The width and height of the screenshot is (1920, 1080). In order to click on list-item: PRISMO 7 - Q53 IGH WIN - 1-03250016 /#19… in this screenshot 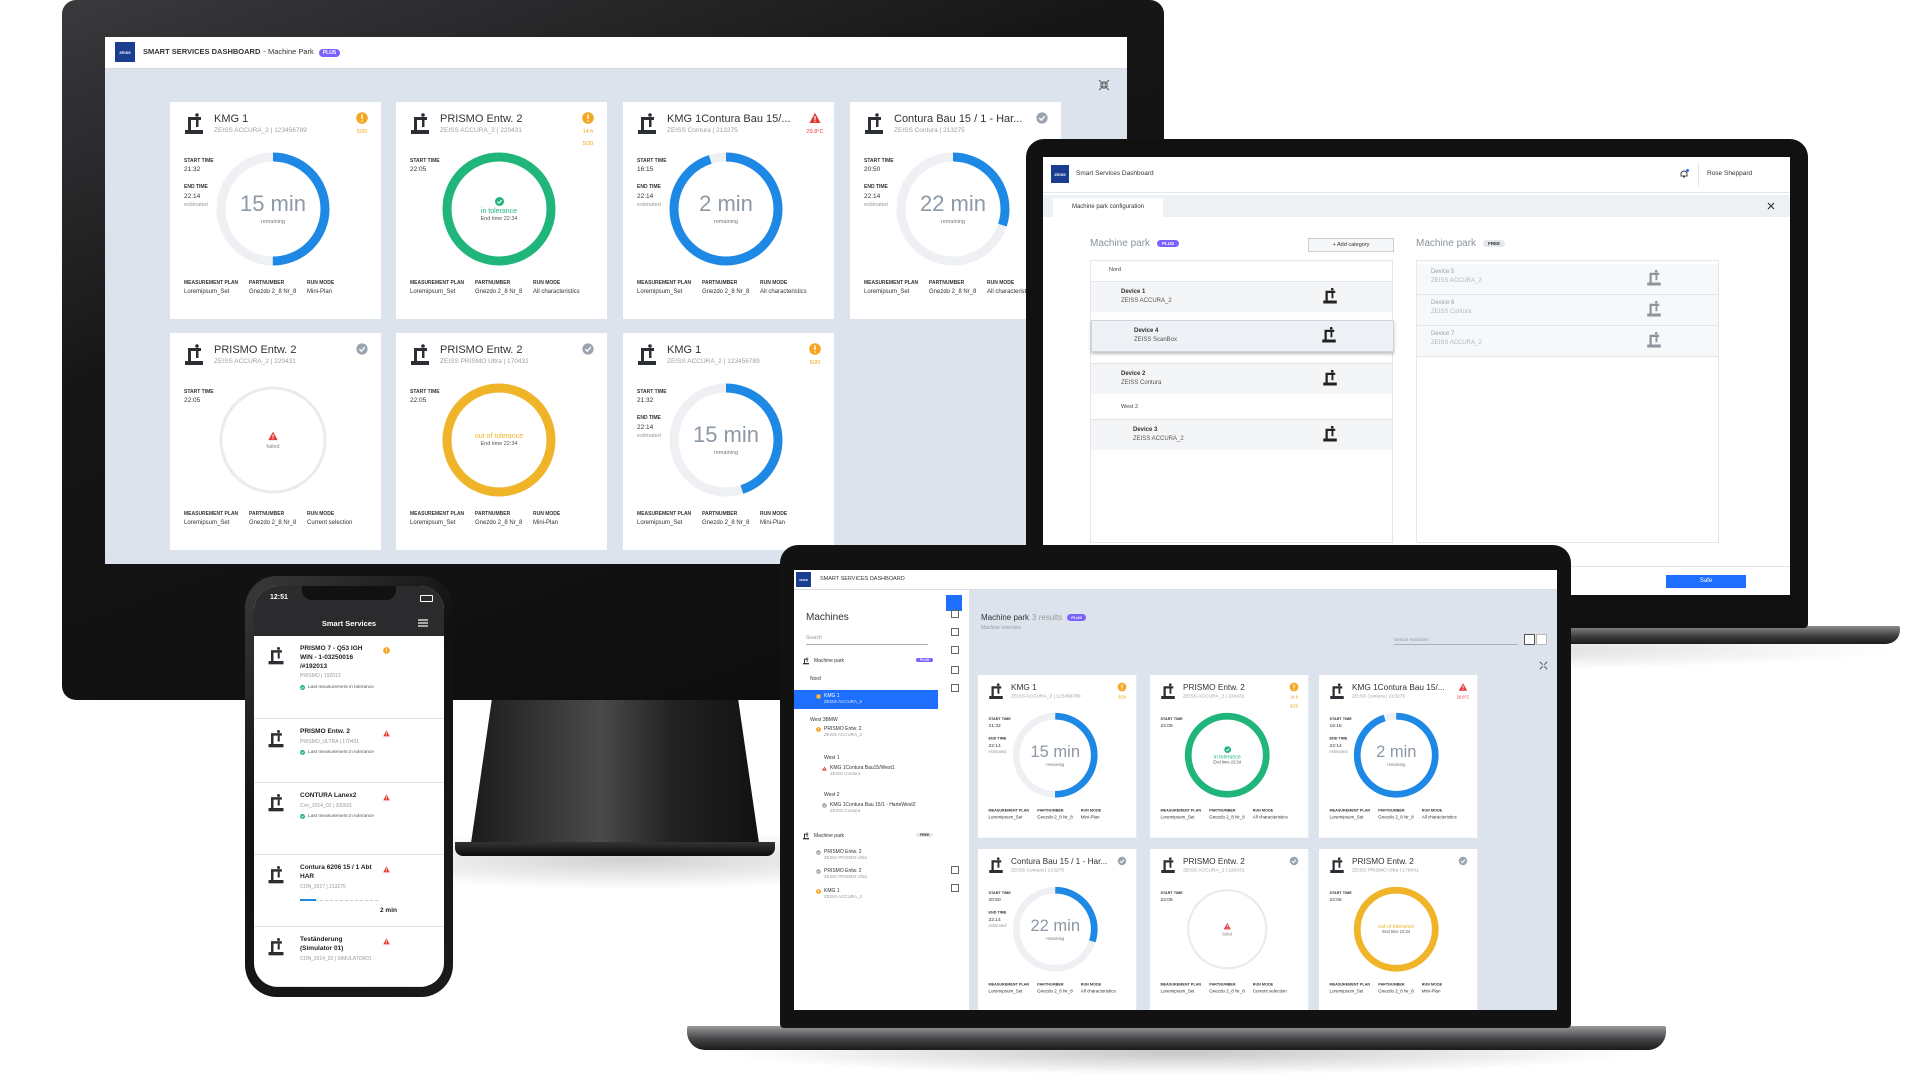, I will do `click(349, 677)`.